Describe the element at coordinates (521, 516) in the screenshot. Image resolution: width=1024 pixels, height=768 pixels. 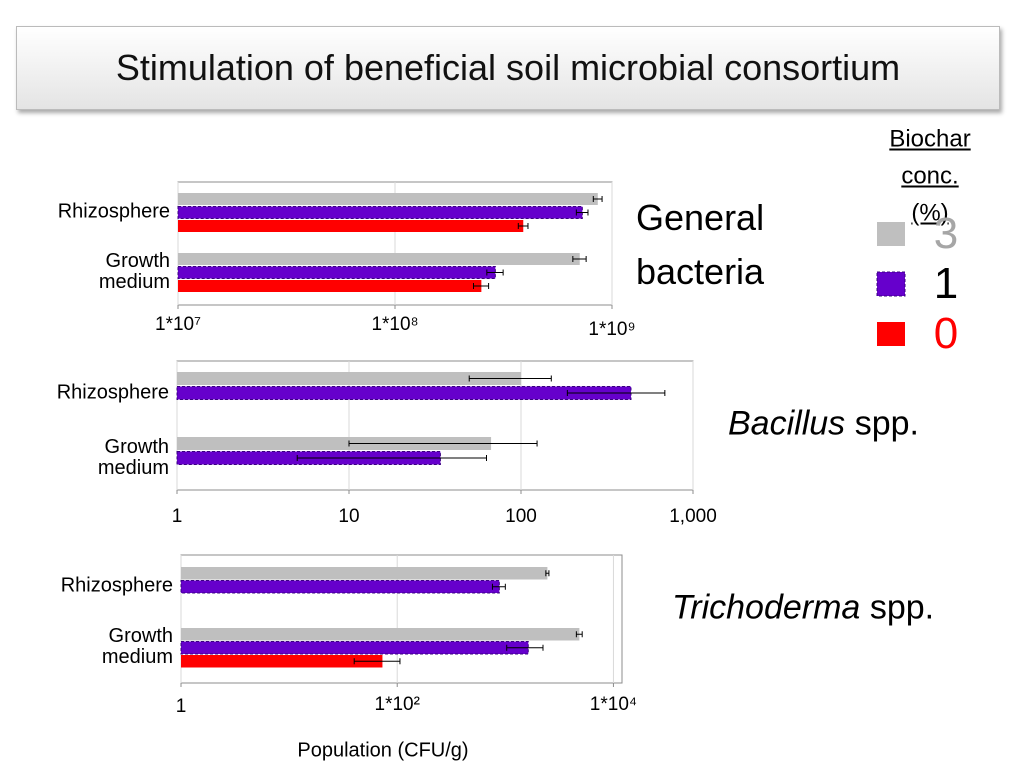
I see `x-tick-label: 100` at that location.